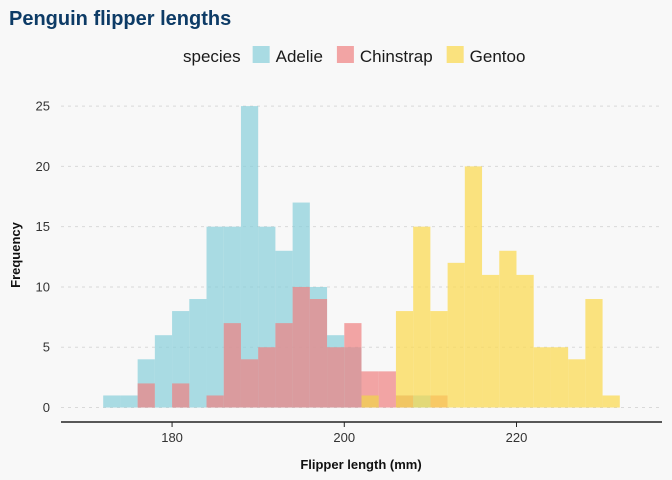  What do you see at coordinates (43, 166) in the screenshot?
I see `y-tick-label: 20` at bounding box center [43, 166].